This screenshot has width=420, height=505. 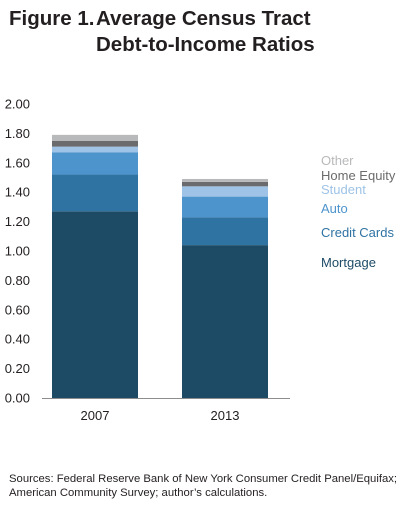 What do you see at coordinates (17, 398) in the screenshot?
I see `y-tick-label: 0.00` at bounding box center [17, 398].